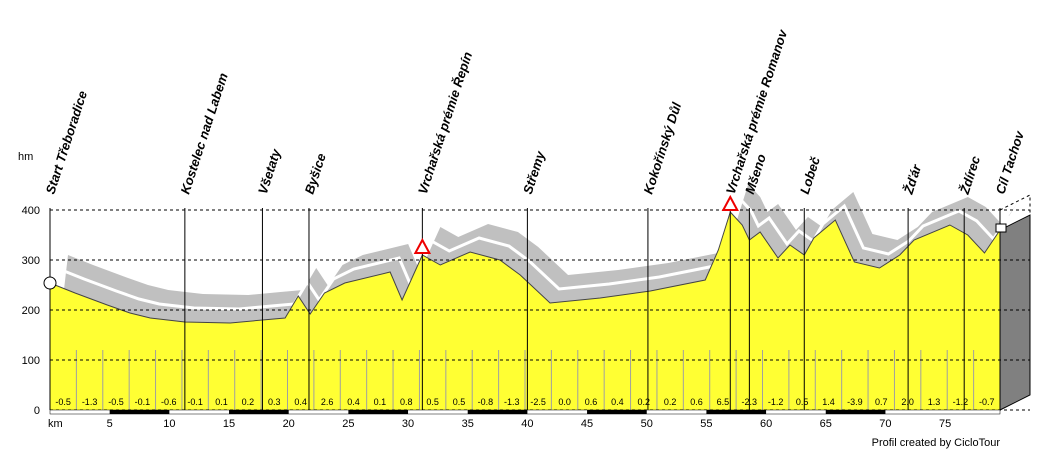 This screenshot has width=1050, height=450. Describe the element at coordinates (987, 402) in the screenshot. I see `gradient-label: -0.7` at that location.